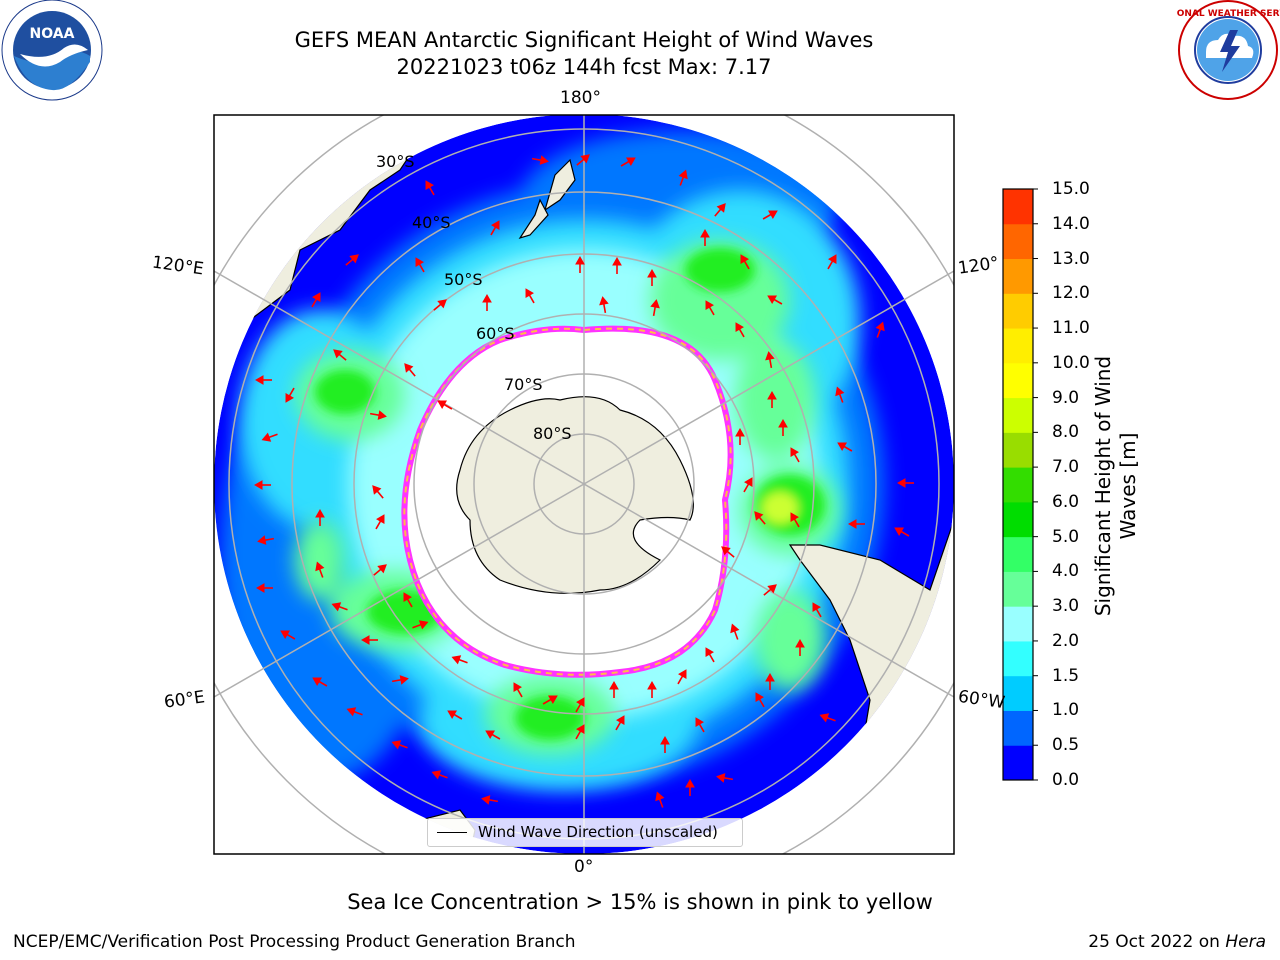 The image size is (1280, 960). What do you see at coordinates (1066, 432) in the screenshot?
I see `colorbar-tick-label: 8.0` at bounding box center [1066, 432].